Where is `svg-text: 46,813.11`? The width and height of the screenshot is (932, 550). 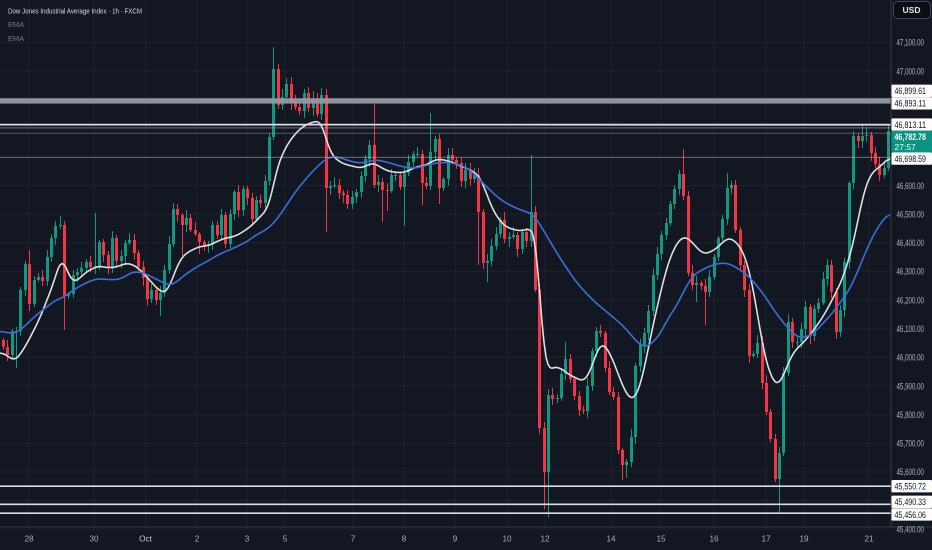 svg-text: 46,813.11 is located at coordinates (911, 125).